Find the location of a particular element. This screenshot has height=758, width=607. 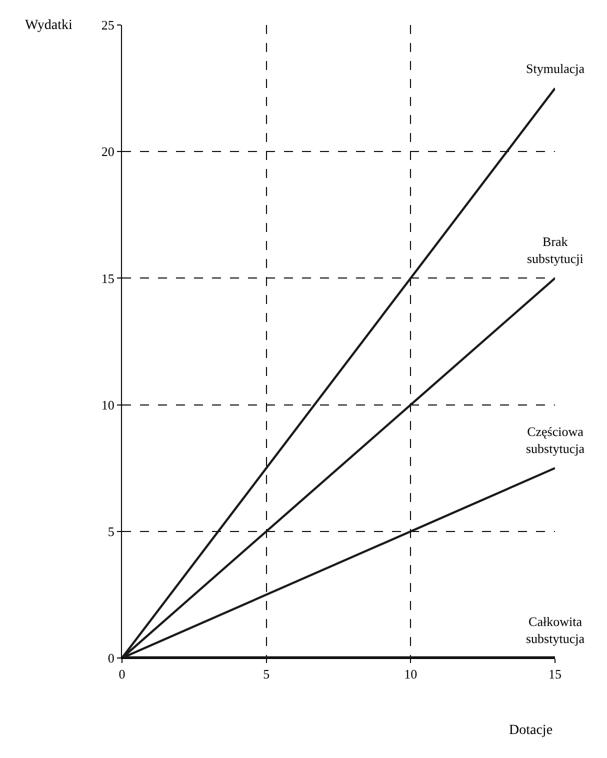

y-axis-title: Wydatki is located at coordinates (48, 25).